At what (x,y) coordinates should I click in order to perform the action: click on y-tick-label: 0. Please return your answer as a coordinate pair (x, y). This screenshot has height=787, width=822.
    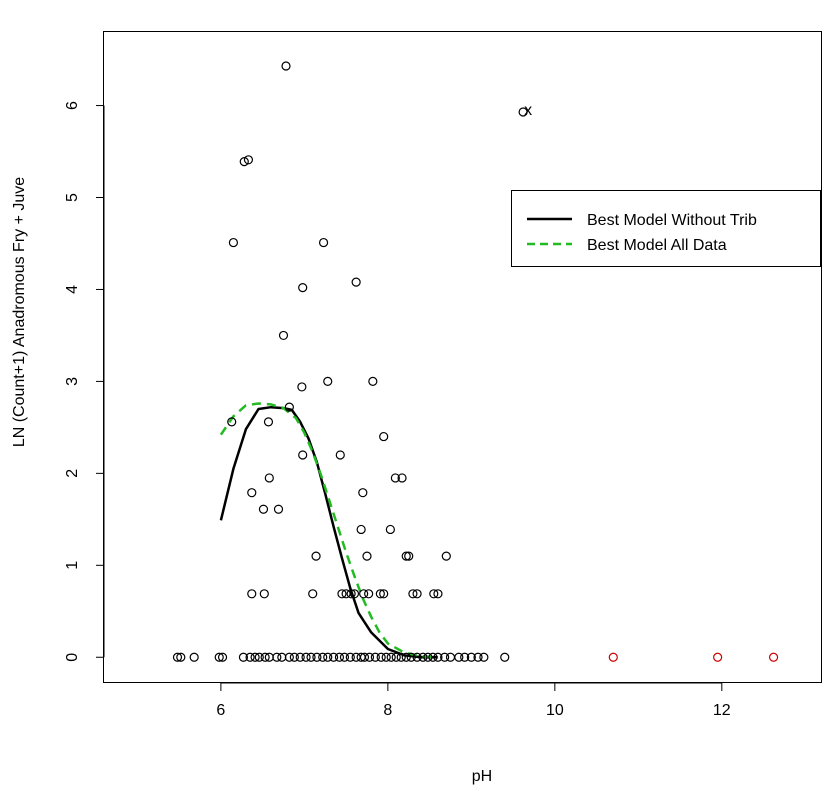
    Looking at the image, I should click on (72, 657).